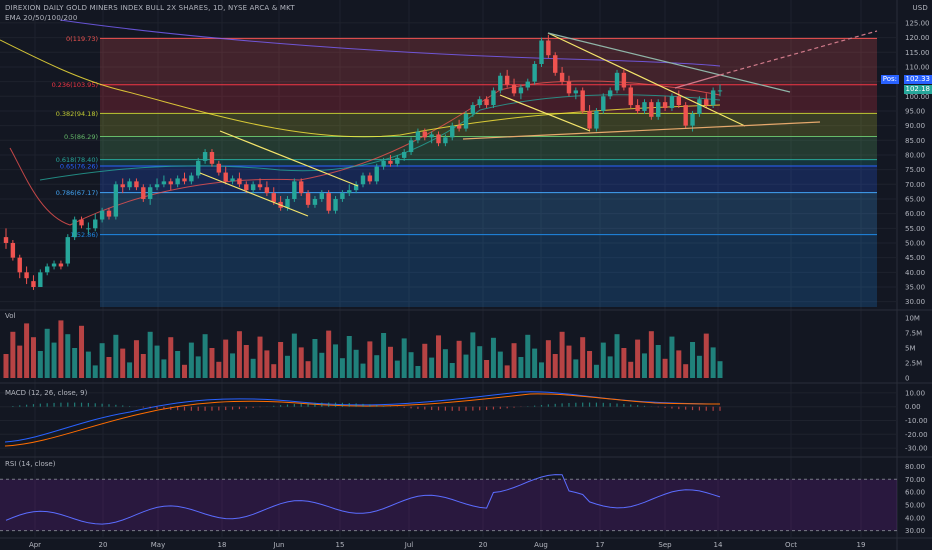  What do you see at coordinates (917, 53) in the screenshot?
I see `price-tick-label: 115.00` at bounding box center [917, 53].